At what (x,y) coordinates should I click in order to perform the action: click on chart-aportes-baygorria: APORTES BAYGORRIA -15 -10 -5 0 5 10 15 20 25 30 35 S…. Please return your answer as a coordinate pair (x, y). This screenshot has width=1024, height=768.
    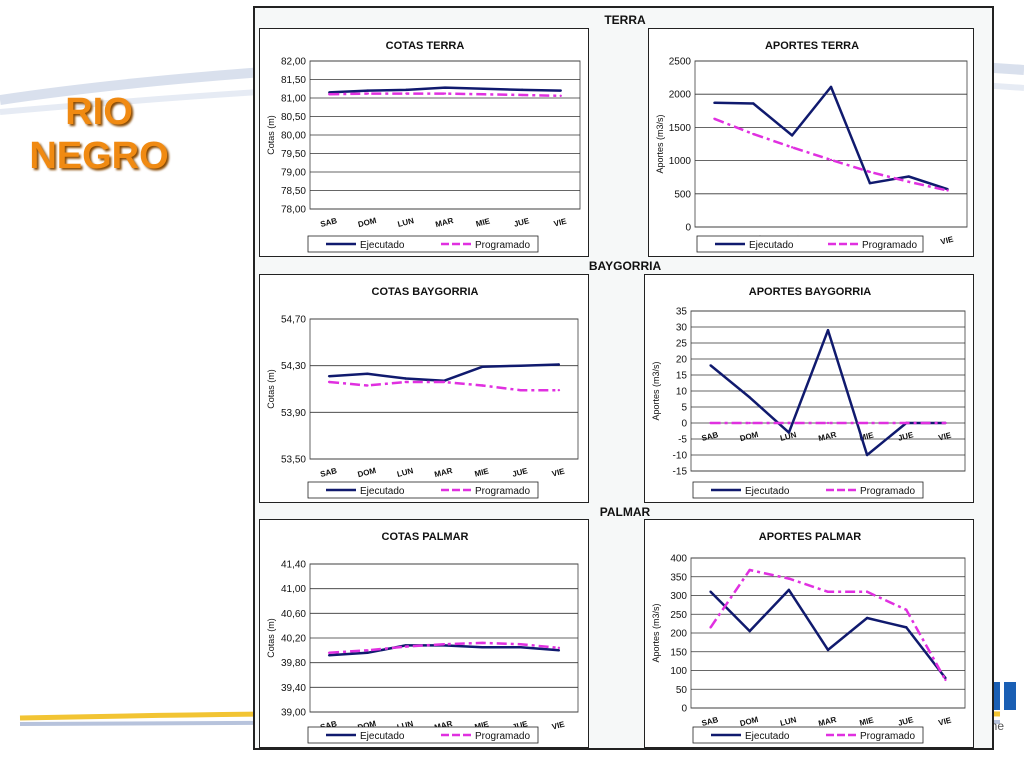
    Looking at the image, I should click on (809, 388).